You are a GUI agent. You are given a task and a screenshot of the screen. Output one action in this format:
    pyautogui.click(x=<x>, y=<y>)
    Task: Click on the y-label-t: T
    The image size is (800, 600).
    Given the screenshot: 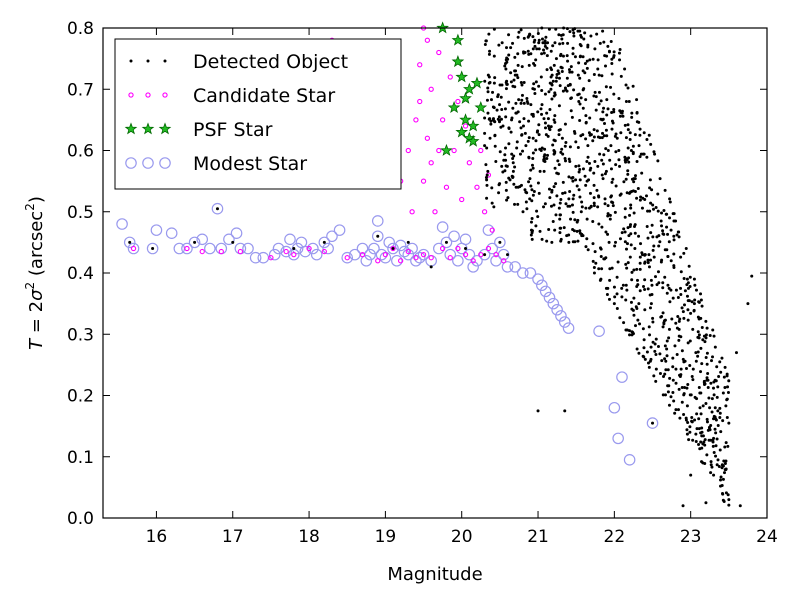 What is the action you would take?
    pyautogui.click(x=36, y=343)
    